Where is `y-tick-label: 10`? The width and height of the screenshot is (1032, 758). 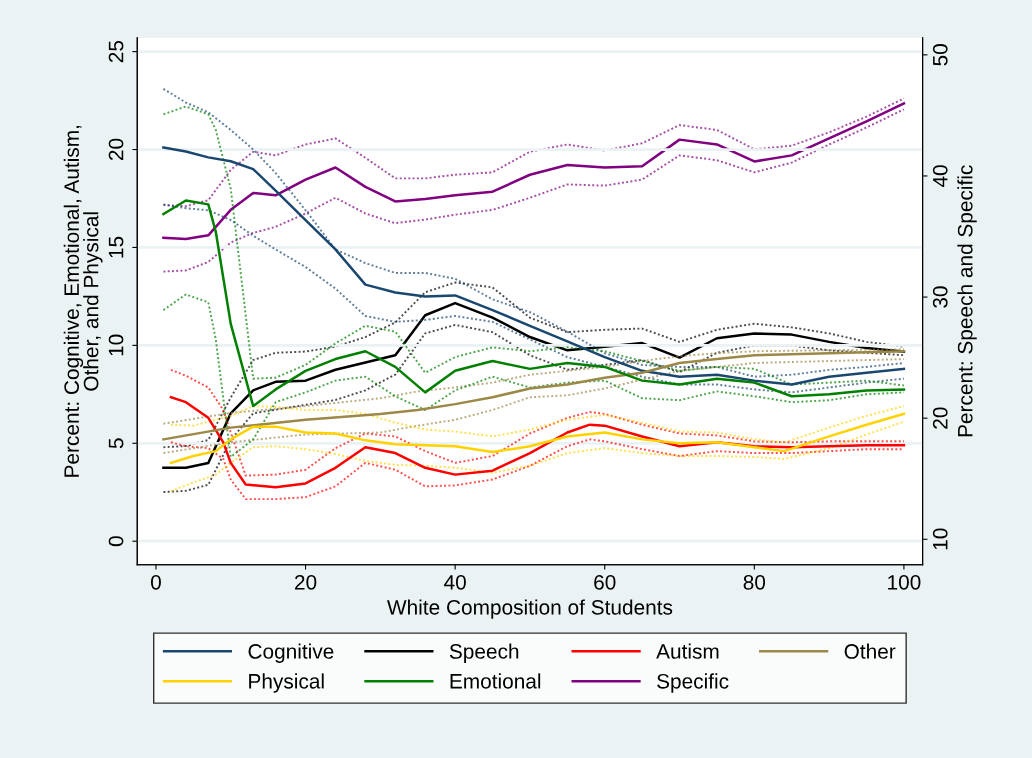
y-tick-label: 10 is located at coordinates (116, 345).